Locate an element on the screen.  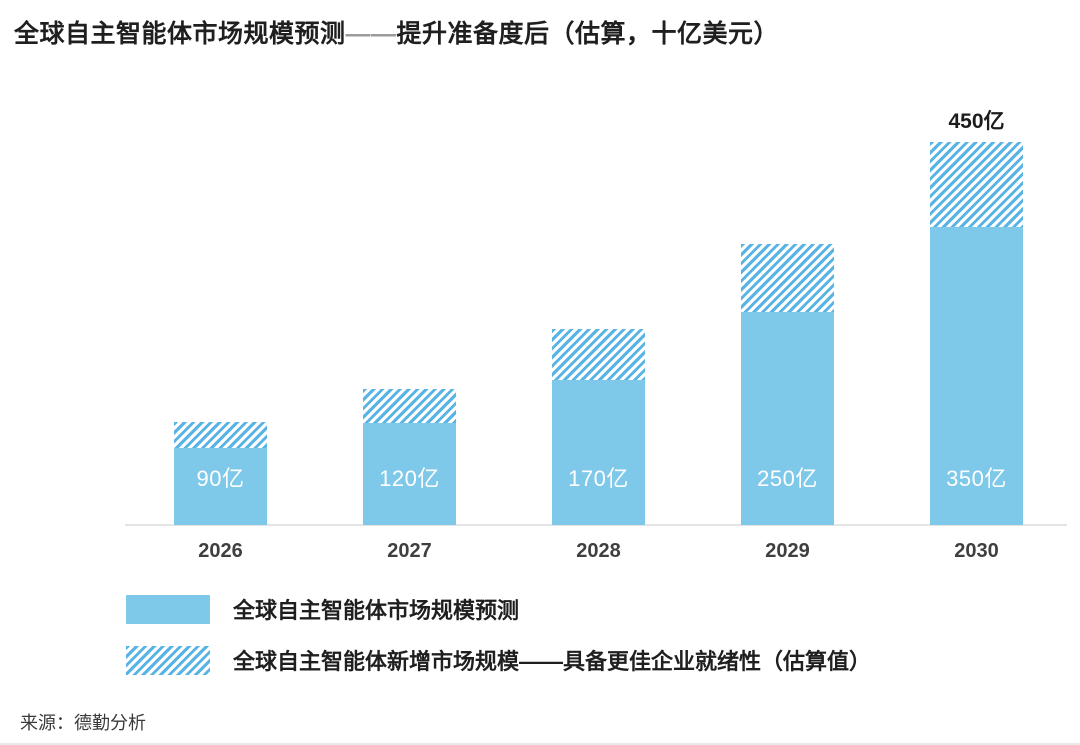
x-axis-line is located at coordinates (596, 525).